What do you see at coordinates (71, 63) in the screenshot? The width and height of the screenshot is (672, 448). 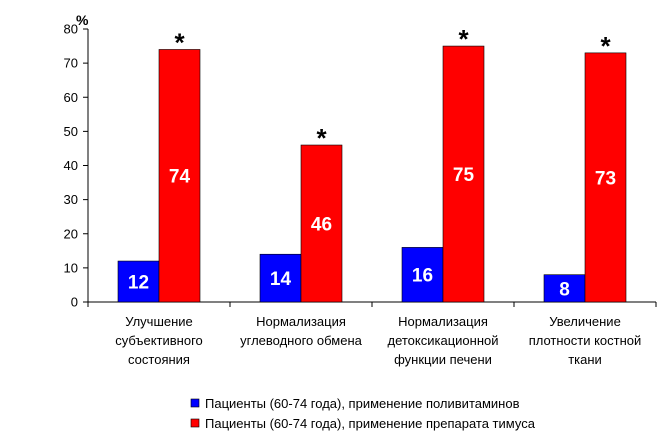 I see `y-tick-label: 70` at bounding box center [71, 63].